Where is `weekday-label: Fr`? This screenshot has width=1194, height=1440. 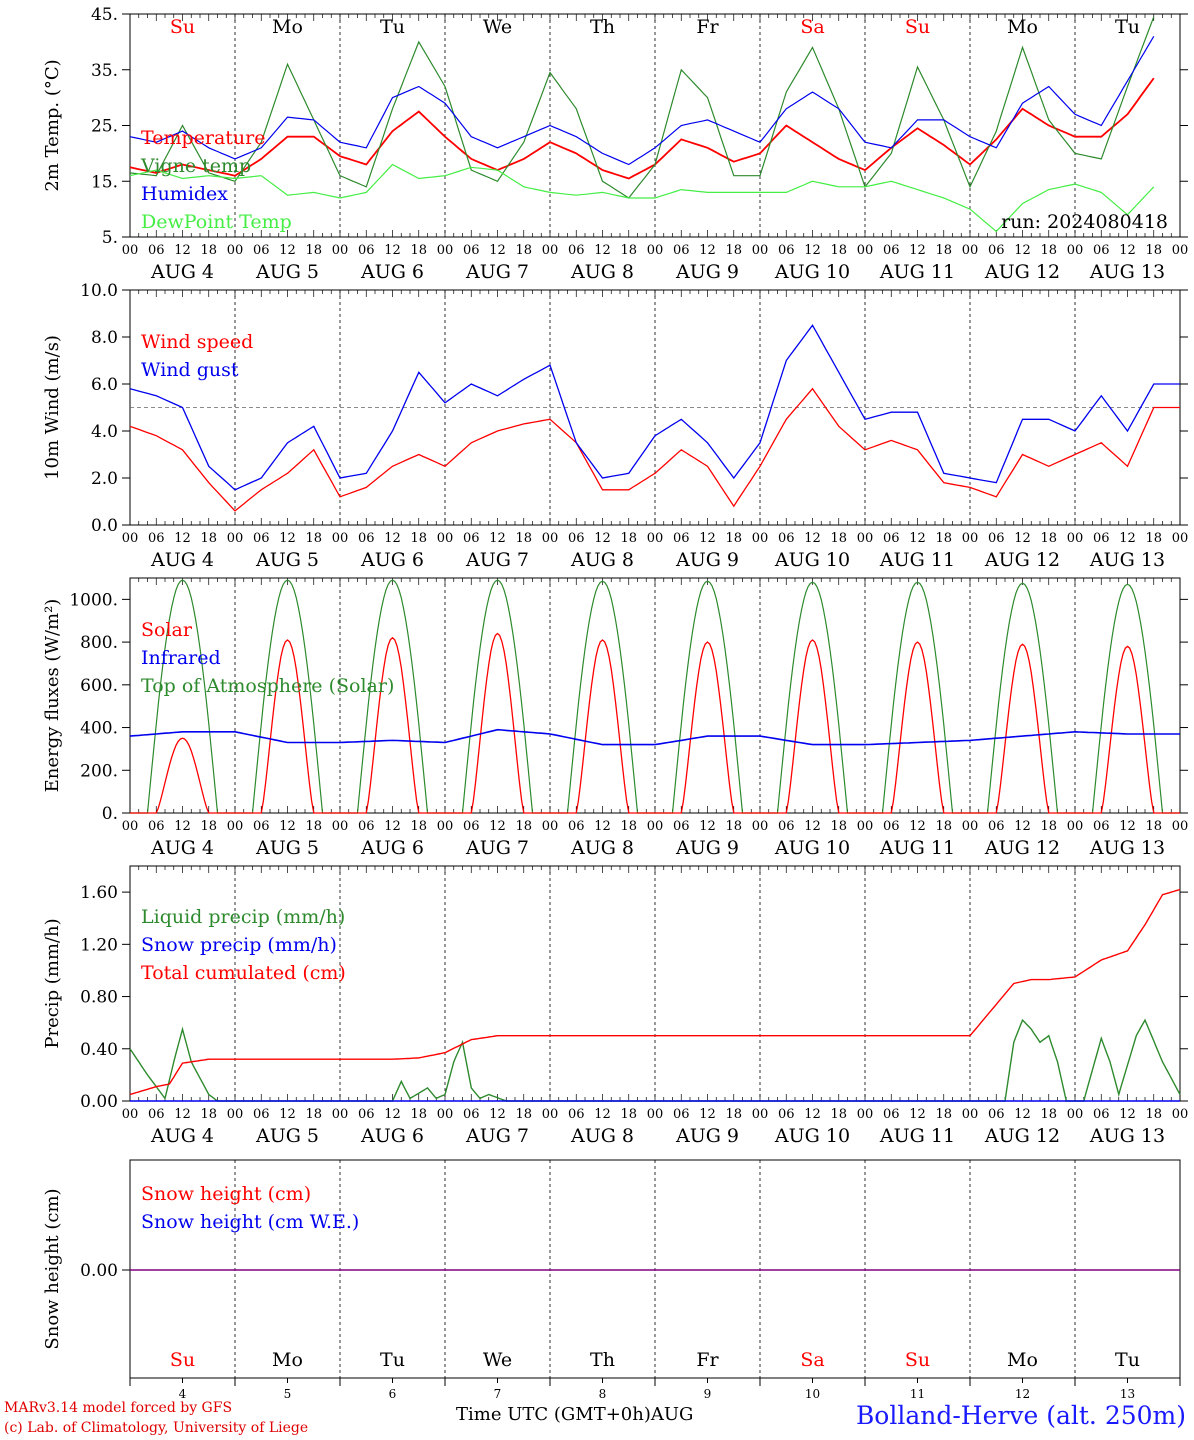
weekday-label: Fr is located at coordinates (707, 27).